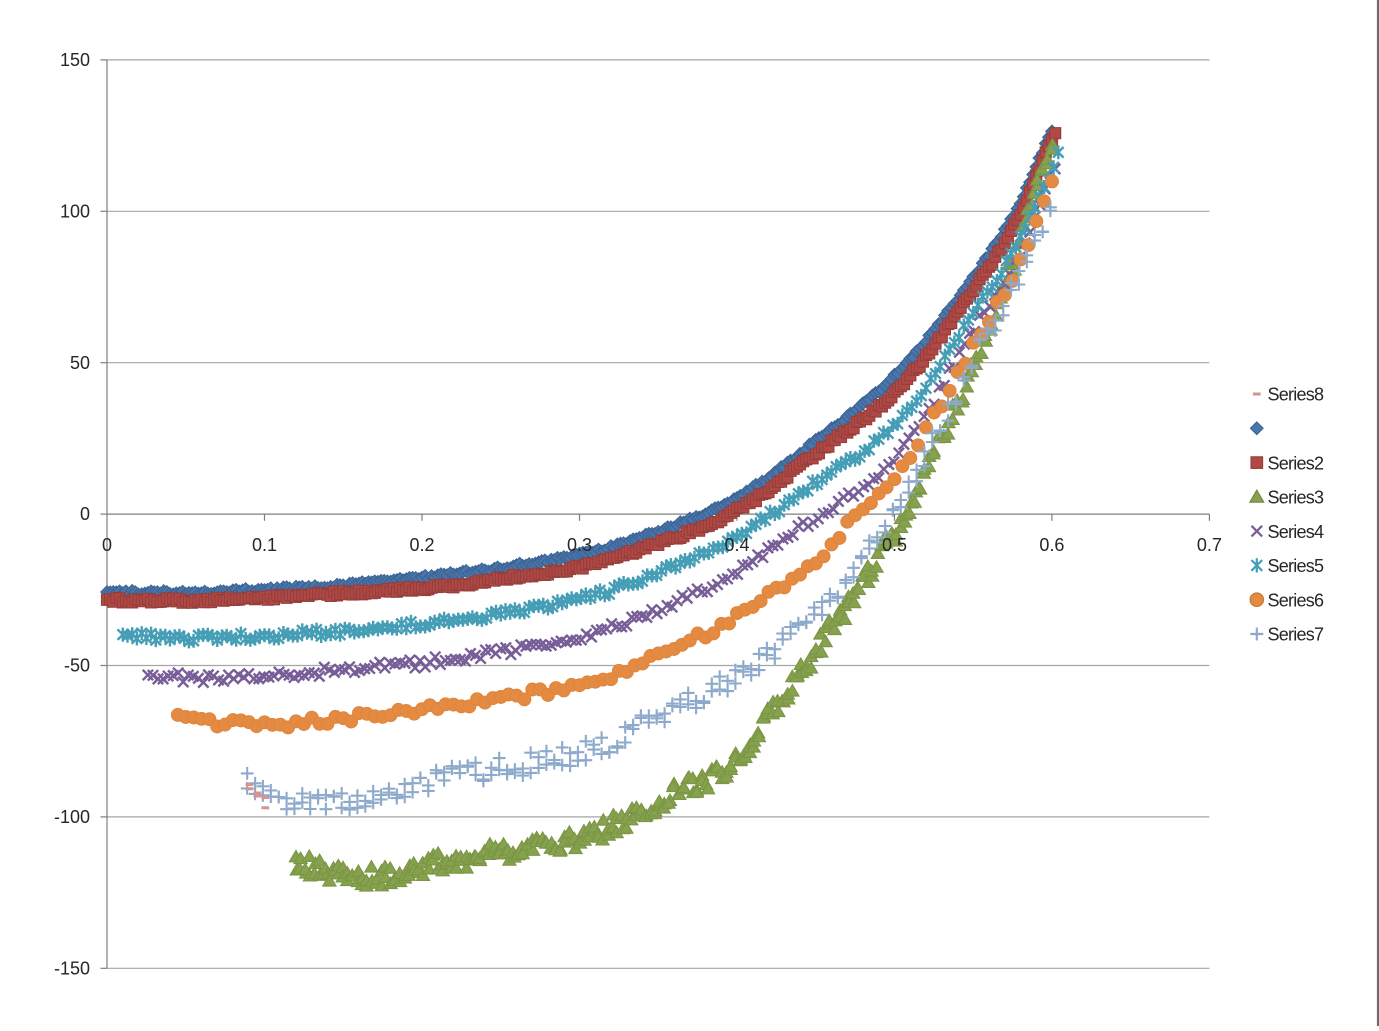 This screenshot has height=1031, width=1379. What do you see at coordinates (1296, 532) in the screenshot?
I see `svg-text: Series4` at bounding box center [1296, 532].